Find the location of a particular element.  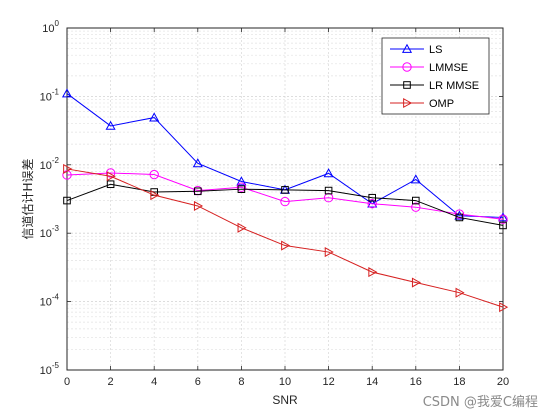

legend-label: LS is located at coordinates (435, 50).